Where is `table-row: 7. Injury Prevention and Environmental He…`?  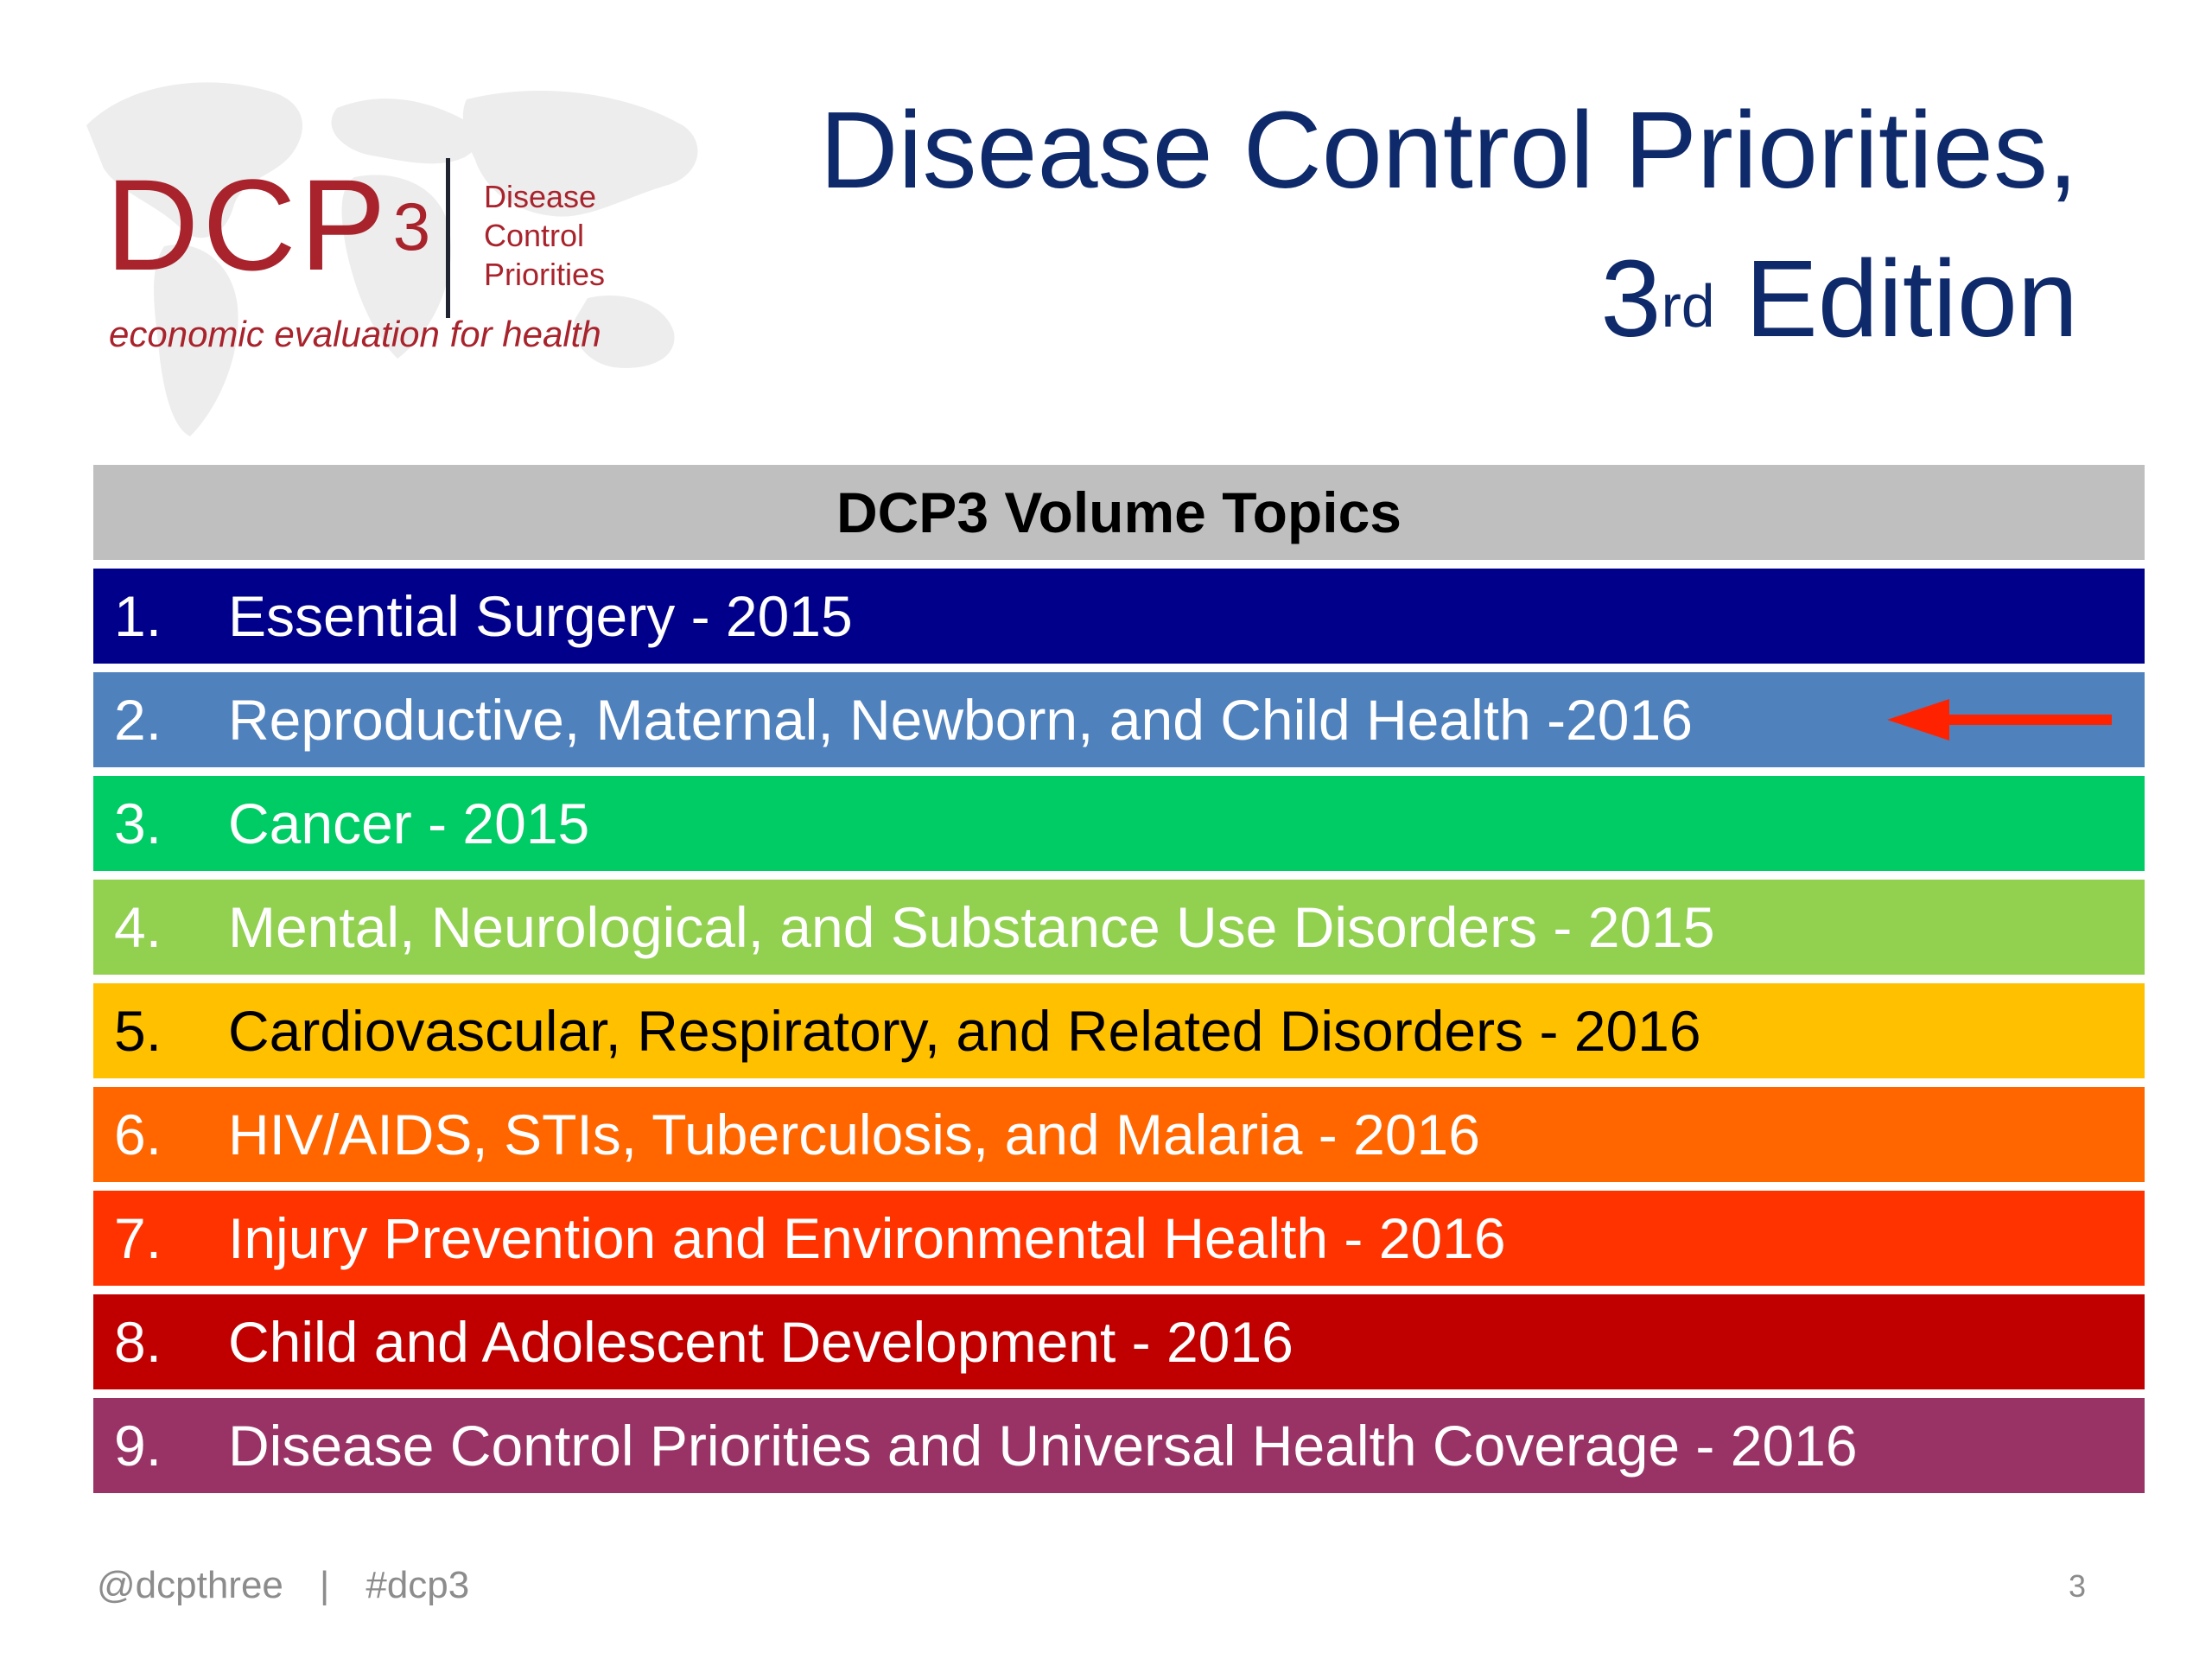
table-row: 7. Injury Prevention and Environmental He… is located at coordinates (1119, 1238).